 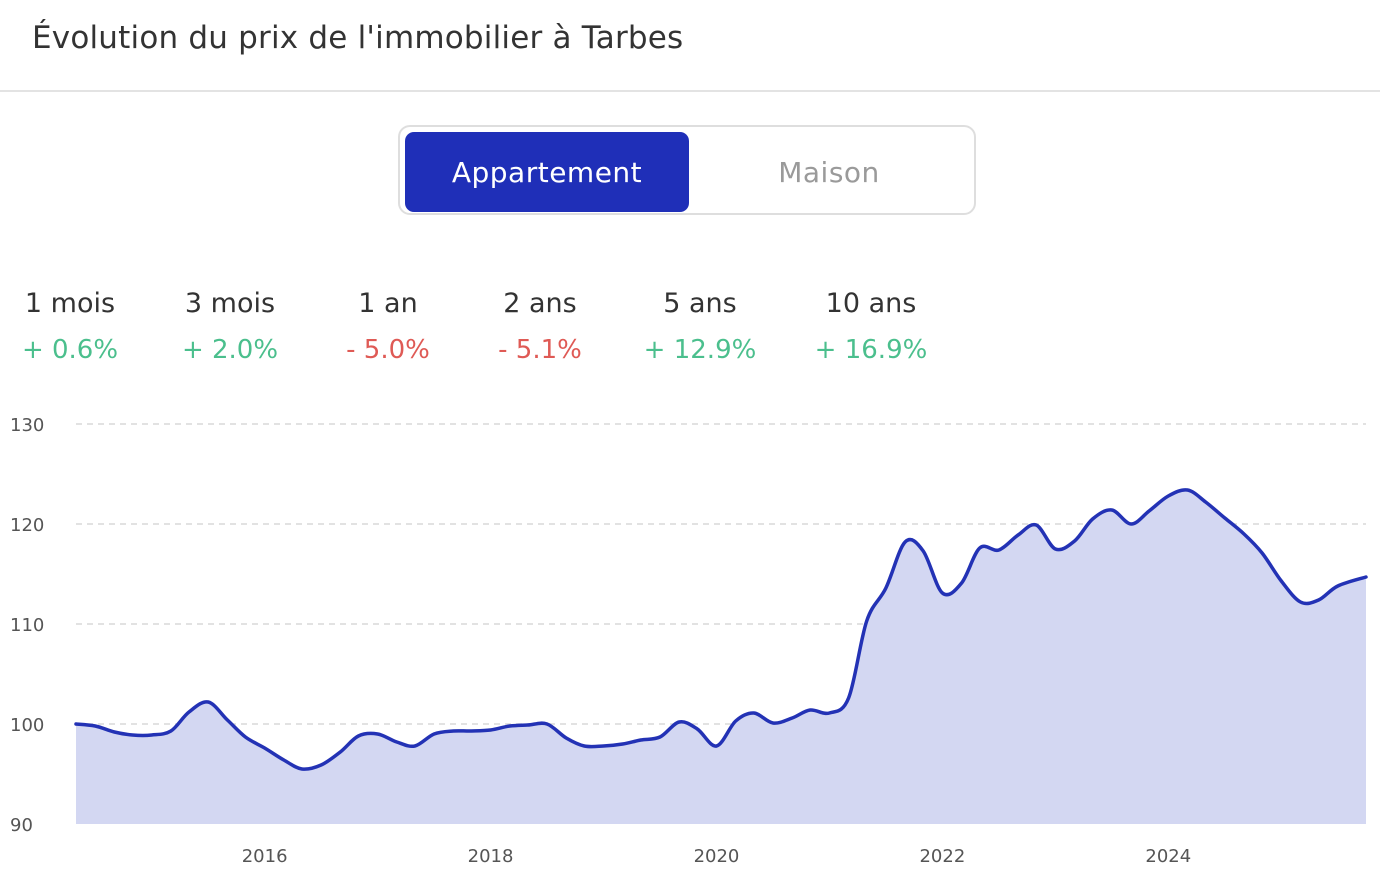 What do you see at coordinates (540, 327) in the screenshot?
I see `stat-2-ans: 2 ans - 5.1%` at bounding box center [540, 327].